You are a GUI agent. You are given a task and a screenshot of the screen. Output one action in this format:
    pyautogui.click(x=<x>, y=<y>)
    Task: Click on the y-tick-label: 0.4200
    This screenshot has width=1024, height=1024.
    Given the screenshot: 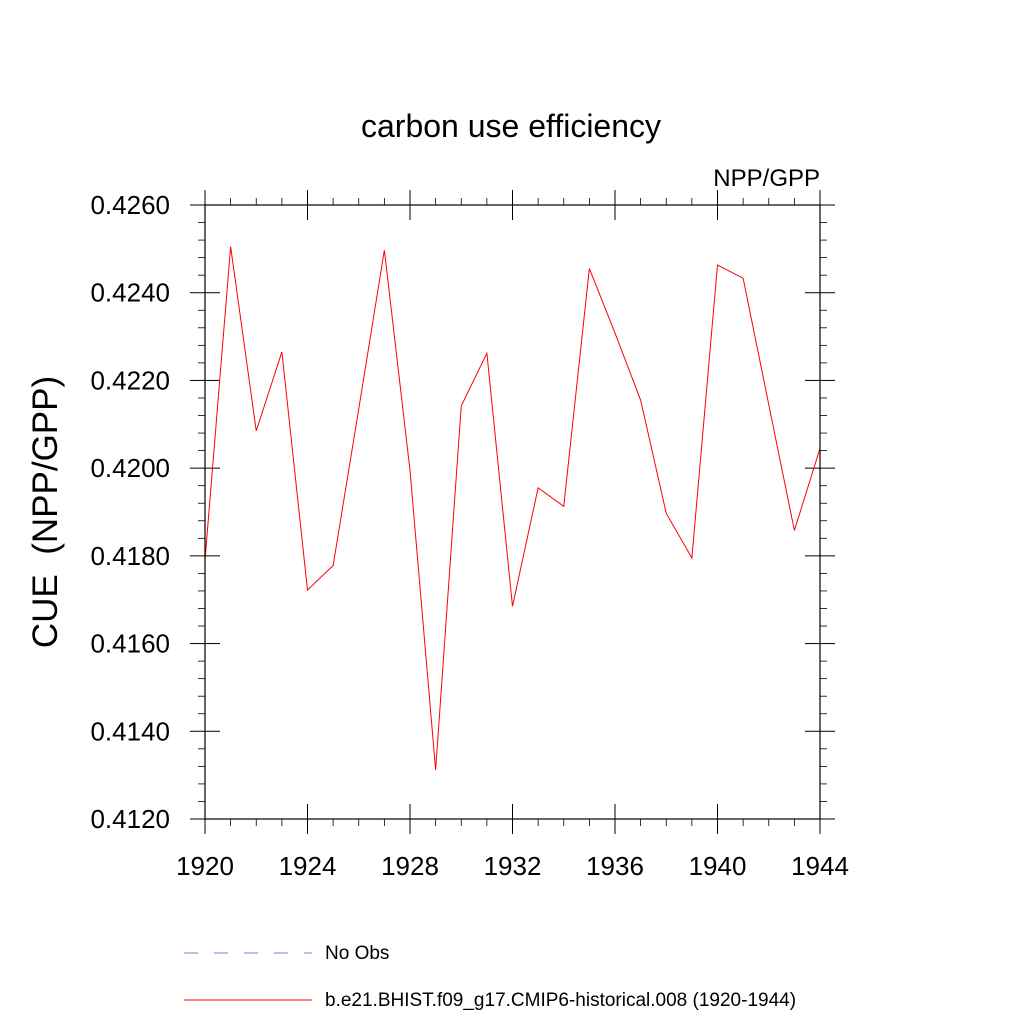 What is the action you would take?
    pyautogui.click(x=130, y=468)
    